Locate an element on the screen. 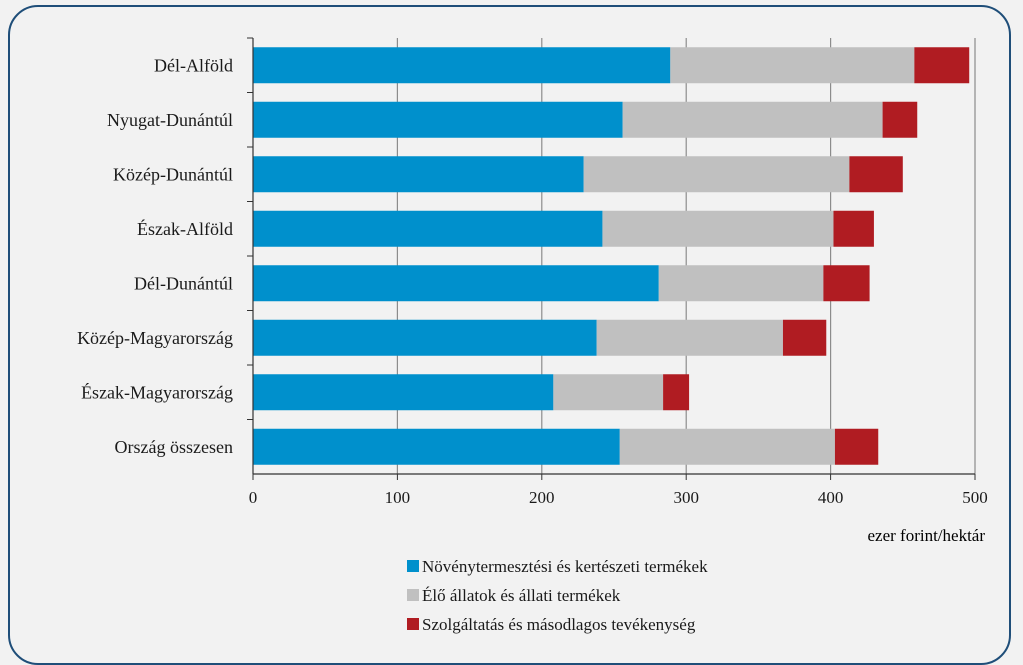 This screenshot has width=1023, height=665. category-label: Dél-Dunántúl is located at coordinates (183, 283).